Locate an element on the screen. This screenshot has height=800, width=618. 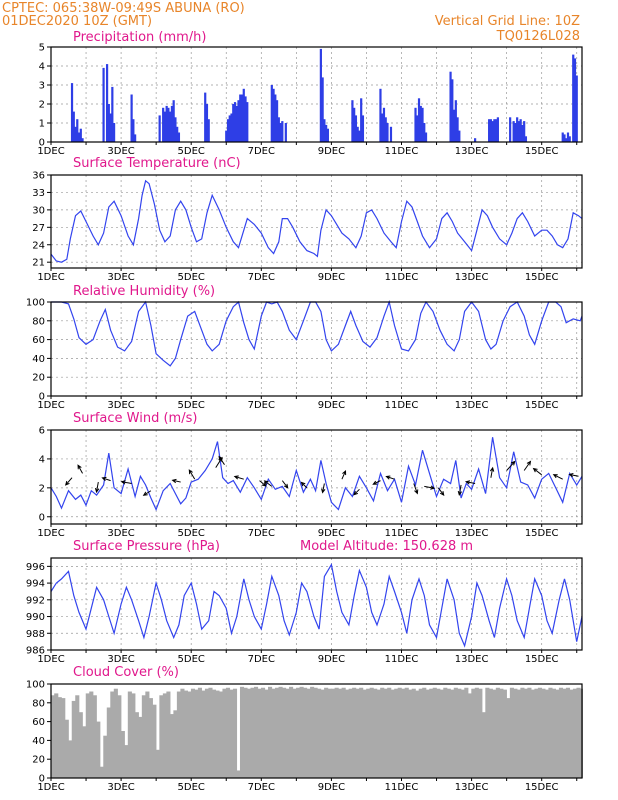
y-tick-label: 100 is located at coordinates (35, 685).